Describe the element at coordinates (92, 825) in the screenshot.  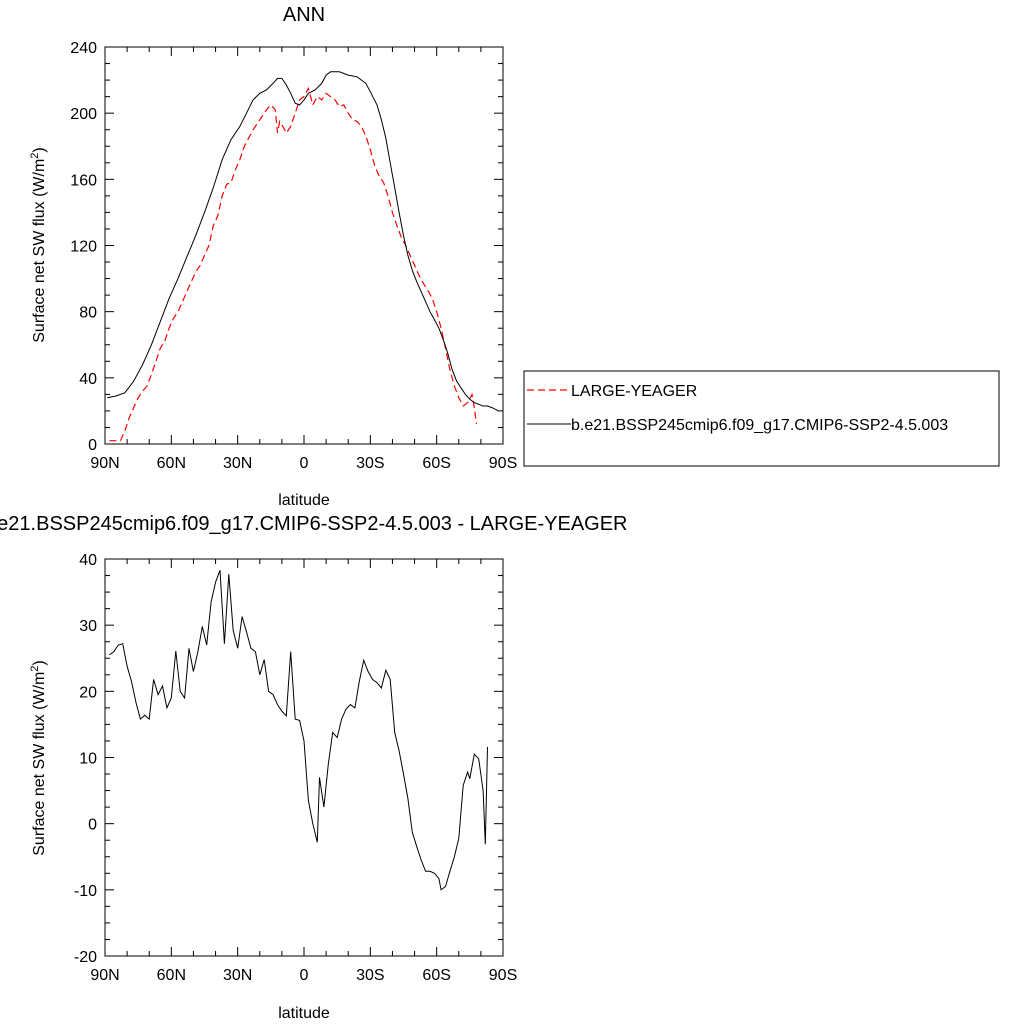
I see `bottom-ytick-label: 0` at that location.